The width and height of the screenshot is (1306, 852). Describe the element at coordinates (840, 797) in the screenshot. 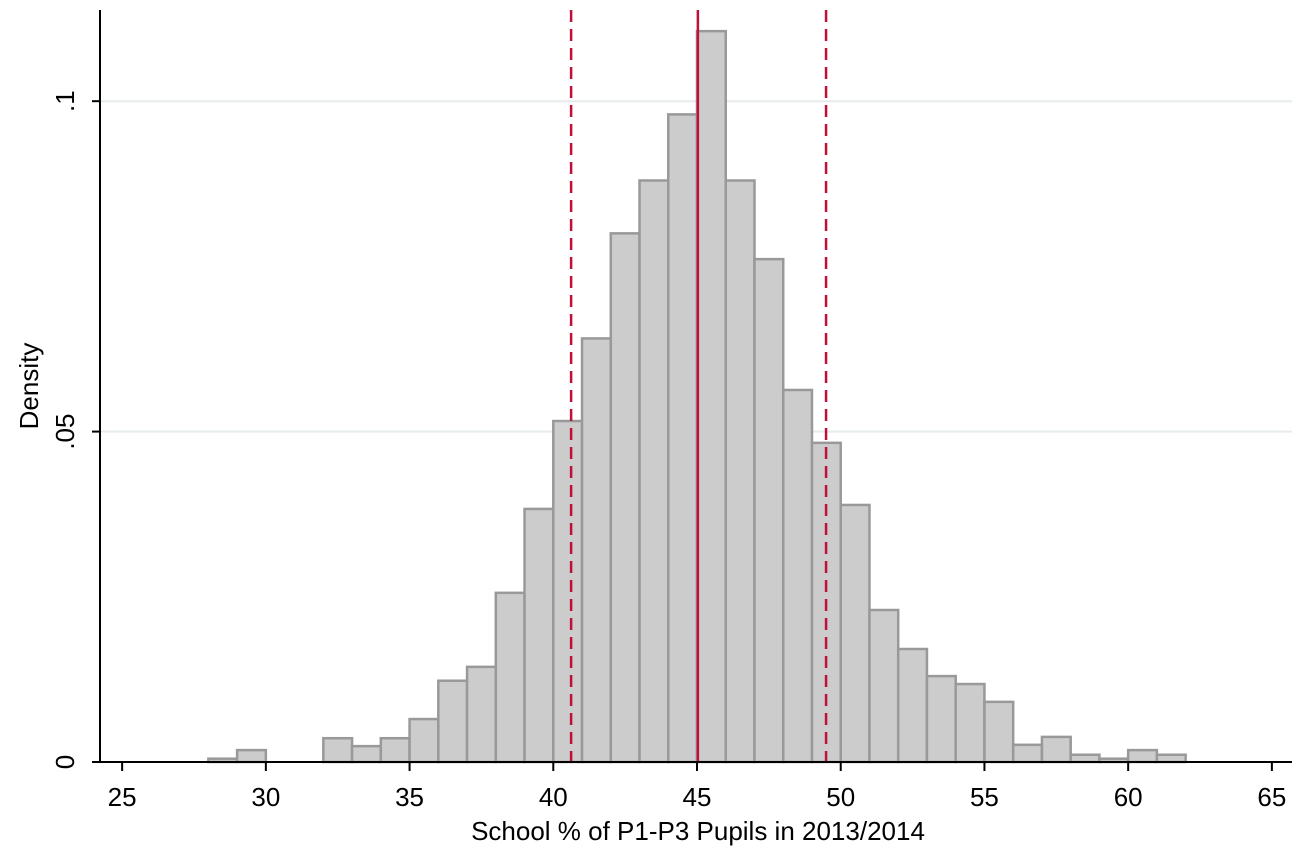

I see `x-tick-label: 50` at that location.